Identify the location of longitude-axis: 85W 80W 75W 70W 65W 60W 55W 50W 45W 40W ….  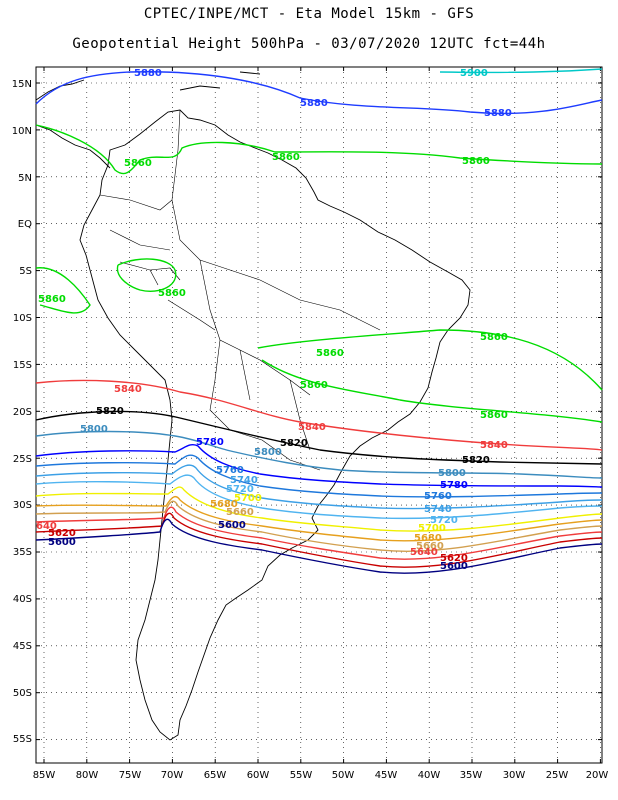
(321, 775).